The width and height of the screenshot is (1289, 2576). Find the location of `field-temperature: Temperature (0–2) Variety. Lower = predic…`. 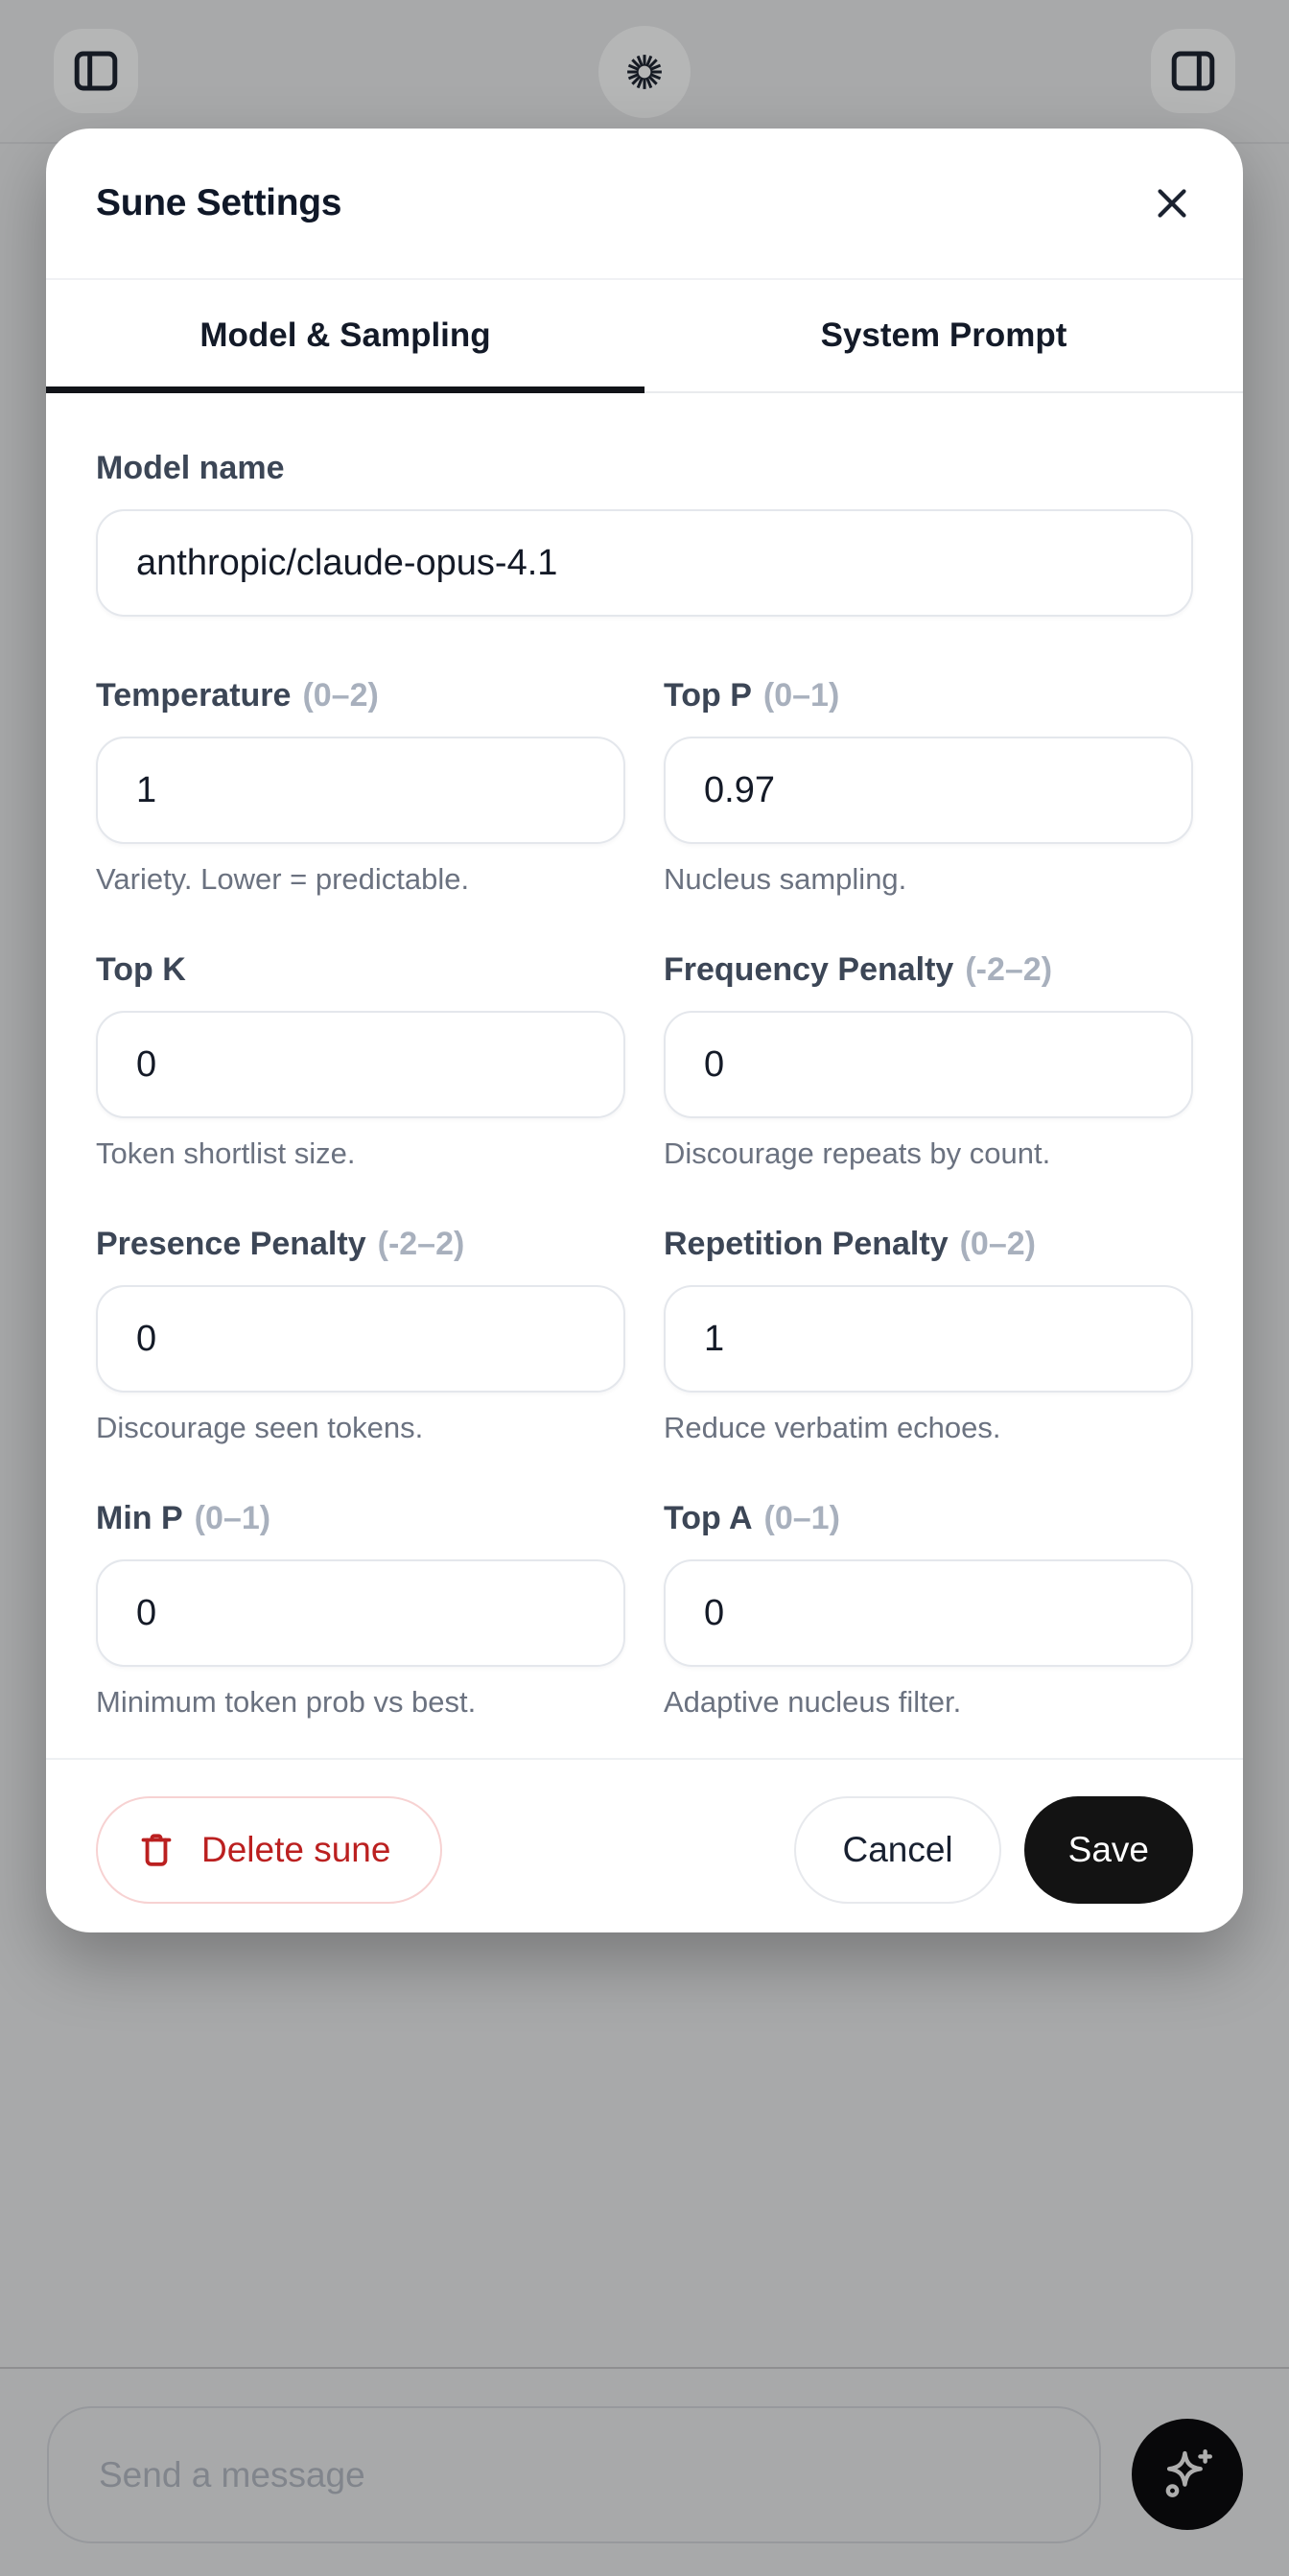

field-temperature: Temperature (0–2) Variety. Lower = predic… is located at coordinates (360, 786).